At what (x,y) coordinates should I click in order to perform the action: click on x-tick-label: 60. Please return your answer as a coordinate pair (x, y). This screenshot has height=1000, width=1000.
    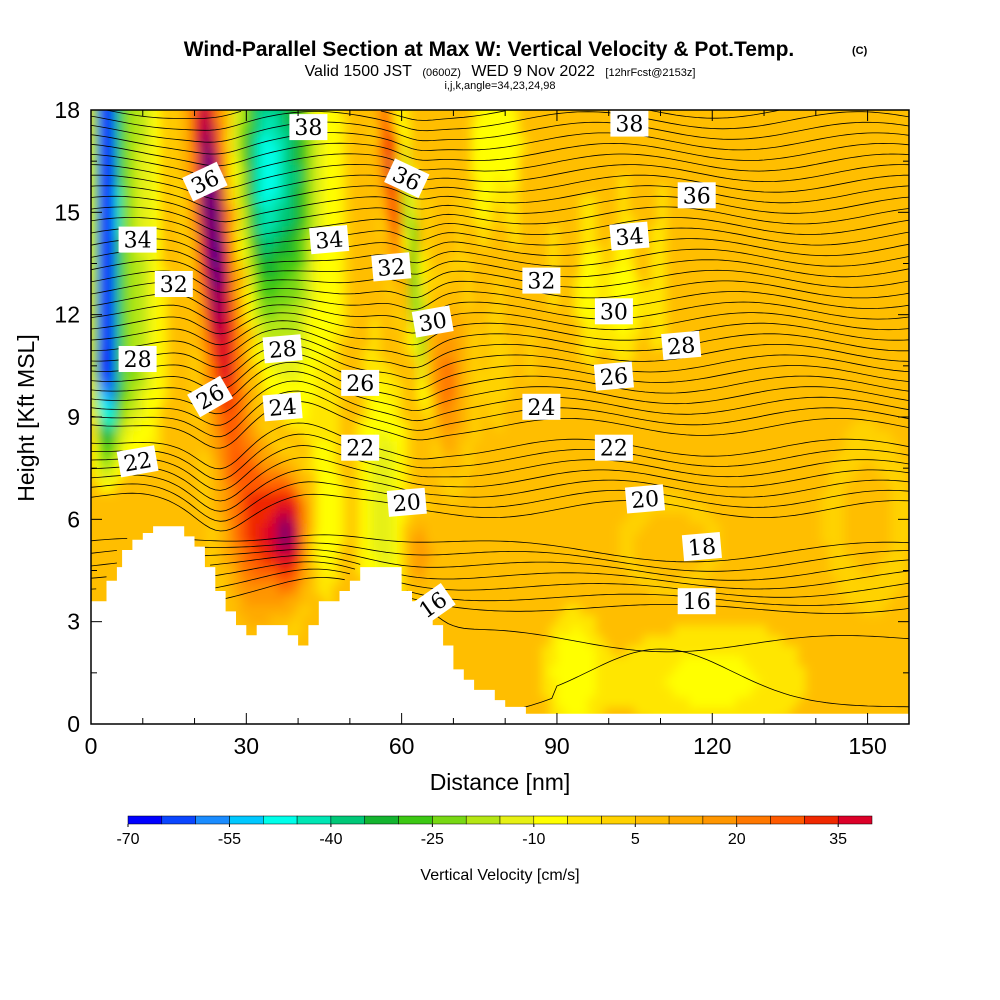
    Looking at the image, I should click on (402, 746).